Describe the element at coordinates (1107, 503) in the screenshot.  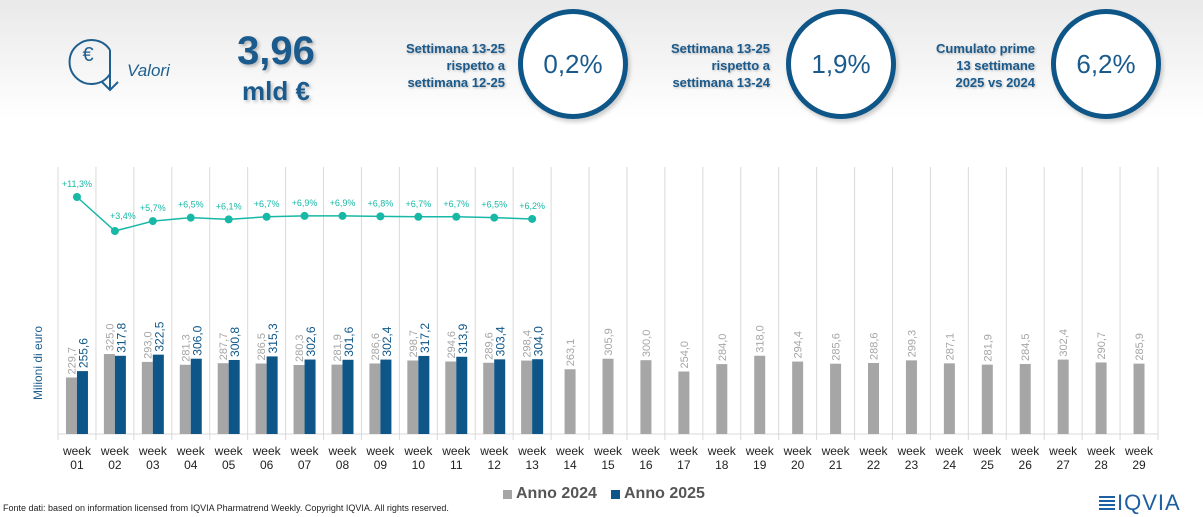
I see `iqvia-logo-icon` at that location.